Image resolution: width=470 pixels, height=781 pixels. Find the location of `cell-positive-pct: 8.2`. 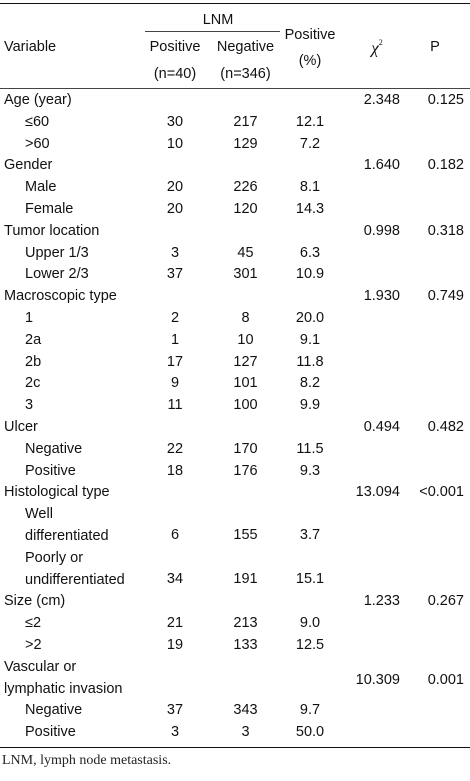

cell-positive-pct: 8.2 is located at coordinates (310, 383).